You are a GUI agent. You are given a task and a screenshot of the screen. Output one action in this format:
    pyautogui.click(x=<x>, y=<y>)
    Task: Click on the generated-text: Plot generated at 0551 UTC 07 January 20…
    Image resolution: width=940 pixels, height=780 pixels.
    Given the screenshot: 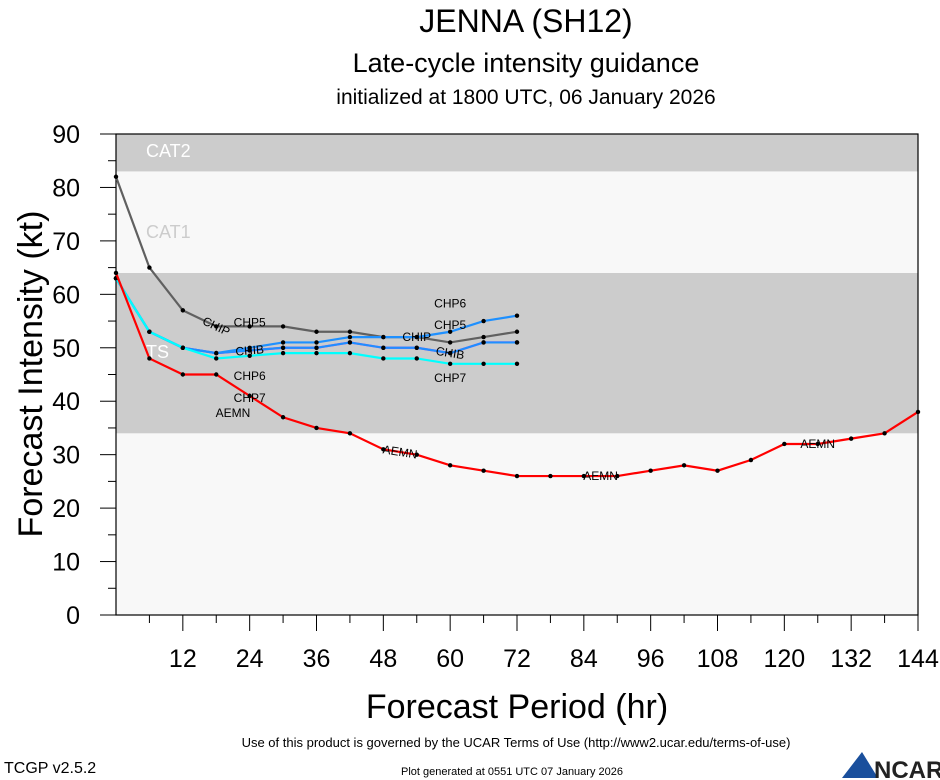 What is the action you would take?
    pyautogui.click(x=512, y=772)
    